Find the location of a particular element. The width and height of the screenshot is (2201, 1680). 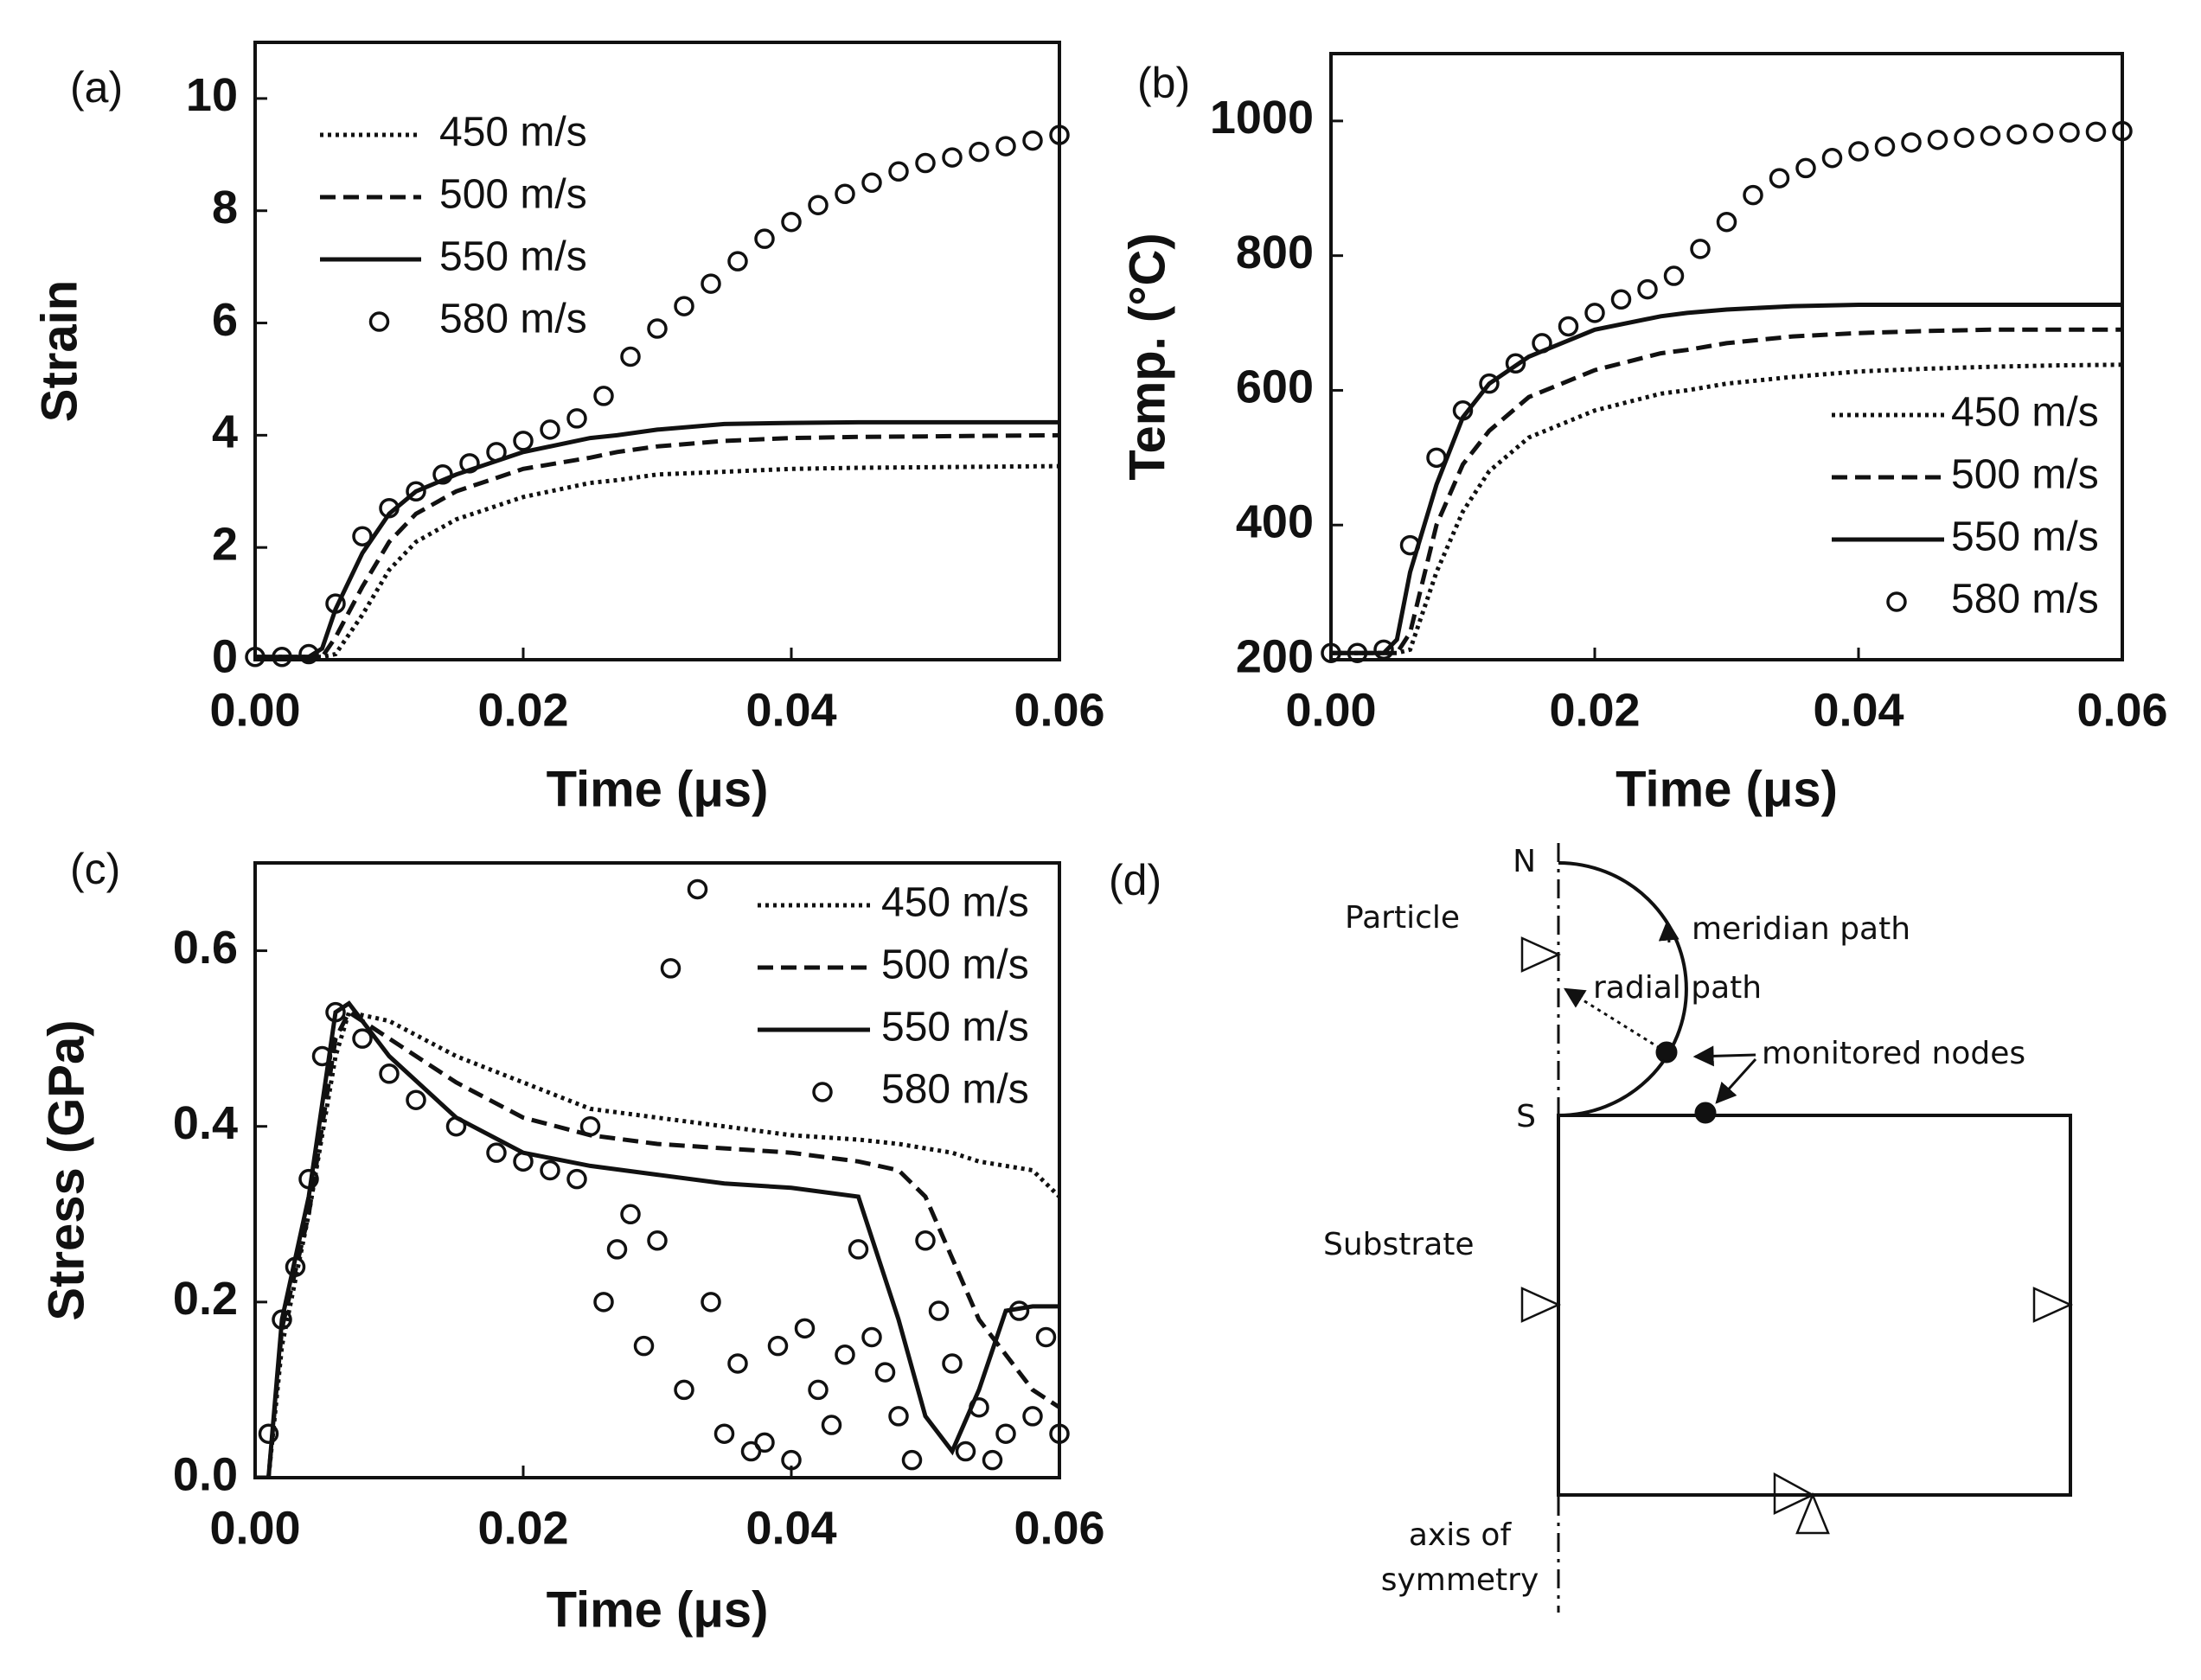

x-tick-label: 0.04 is located at coordinates (1858, 710).